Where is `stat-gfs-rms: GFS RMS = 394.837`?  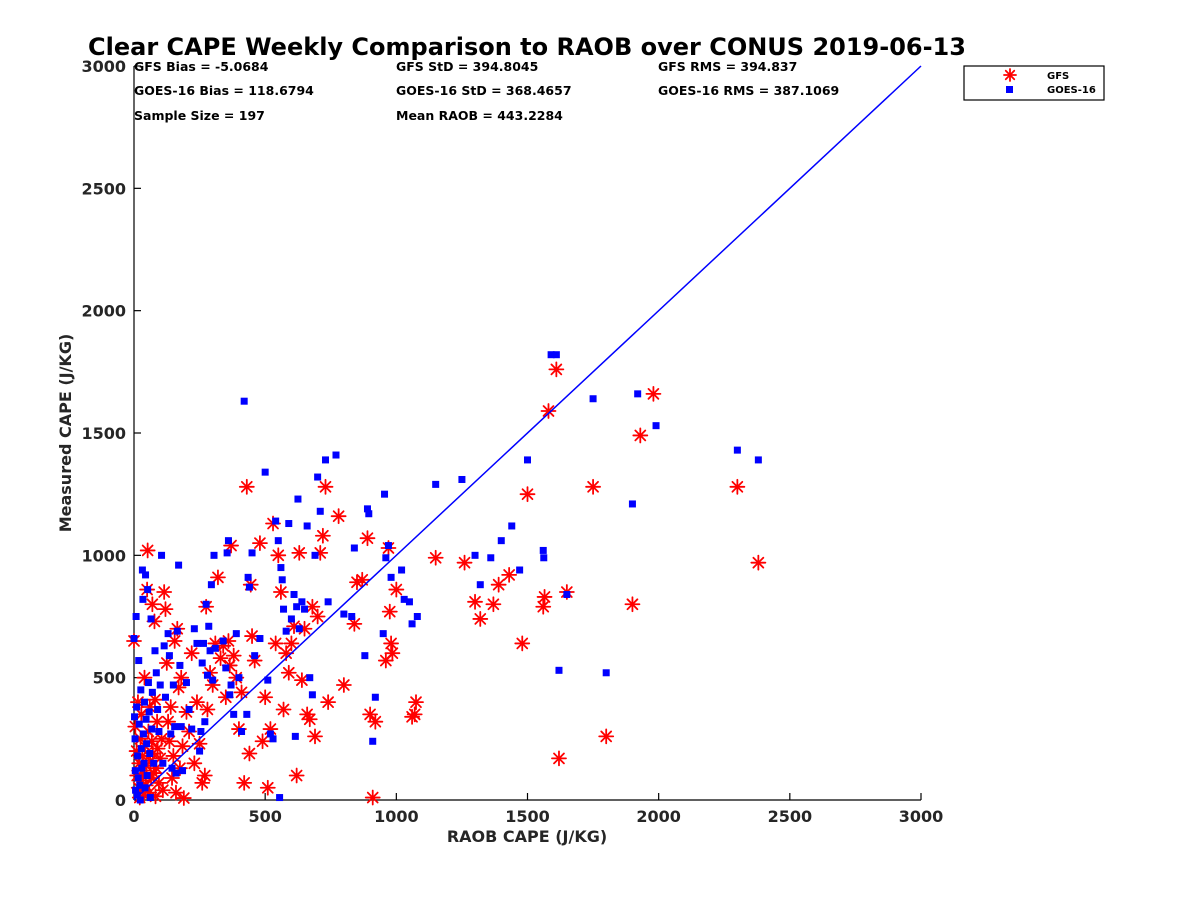 stat-gfs-rms: GFS RMS = 394.837 is located at coordinates (727, 66).